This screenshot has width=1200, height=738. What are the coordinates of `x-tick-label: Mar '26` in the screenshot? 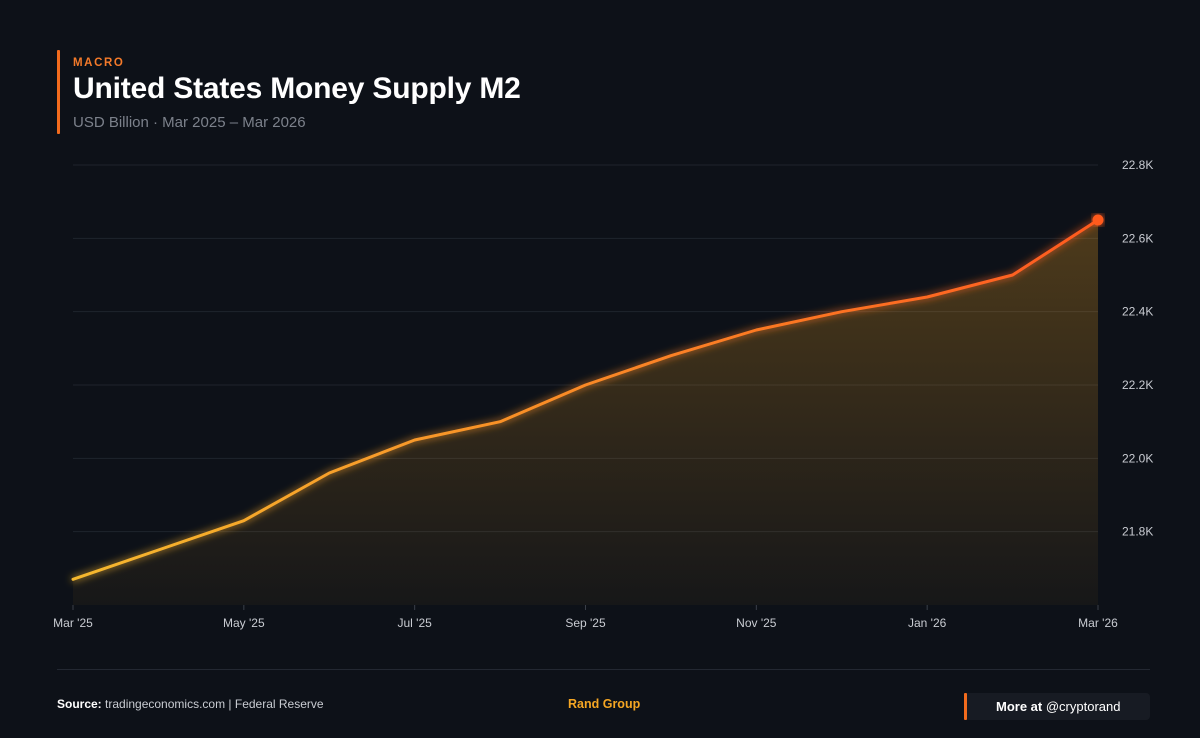 It's located at (1098, 623).